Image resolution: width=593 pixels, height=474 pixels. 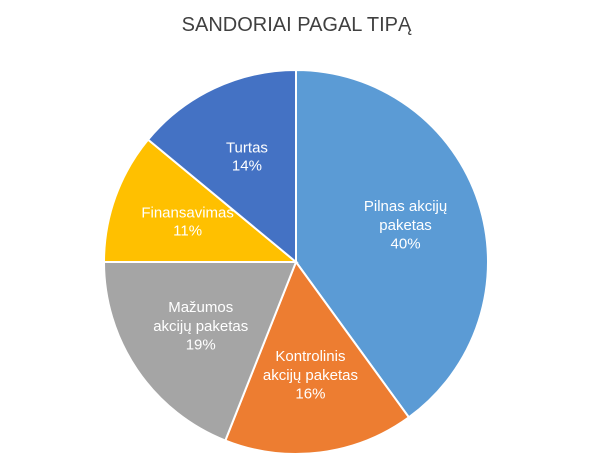 I want to click on slice-label: Pilnas akcijų paketas, so click(x=405, y=216).